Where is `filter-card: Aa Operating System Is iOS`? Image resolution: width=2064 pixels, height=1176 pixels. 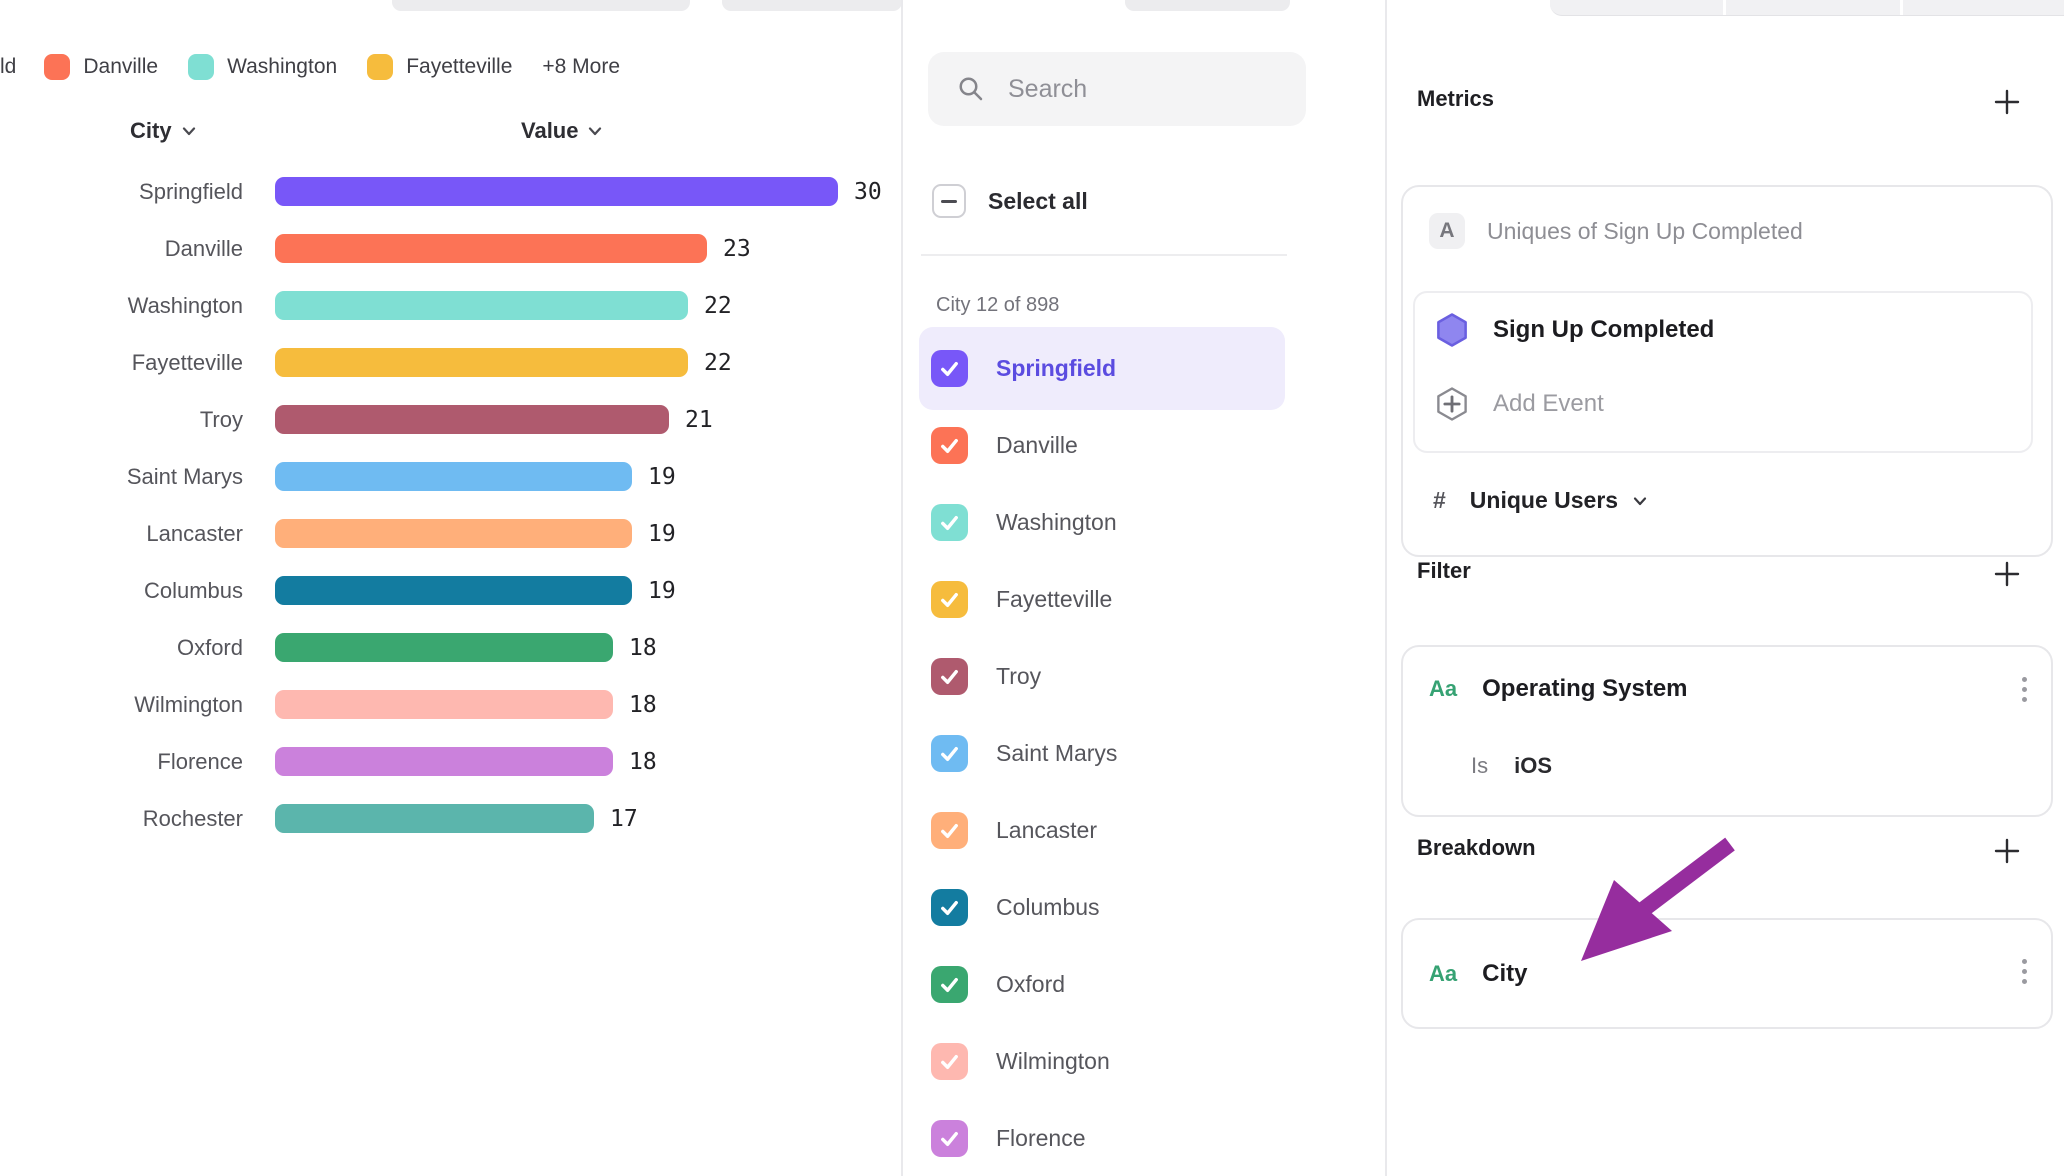 filter-card: Aa Operating System Is iOS is located at coordinates (1727, 731).